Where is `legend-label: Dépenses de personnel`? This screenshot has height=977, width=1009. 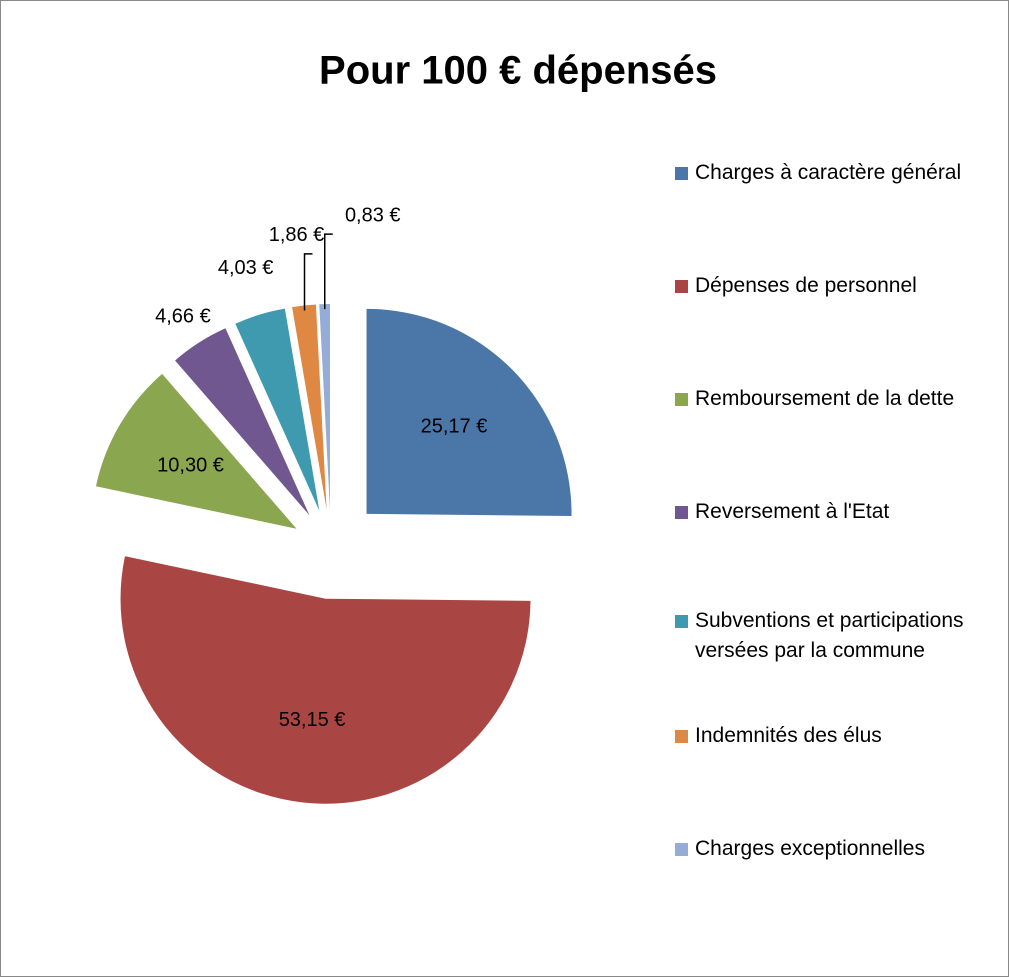 legend-label: Dépenses de personnel is located at coordinates (806, 285).